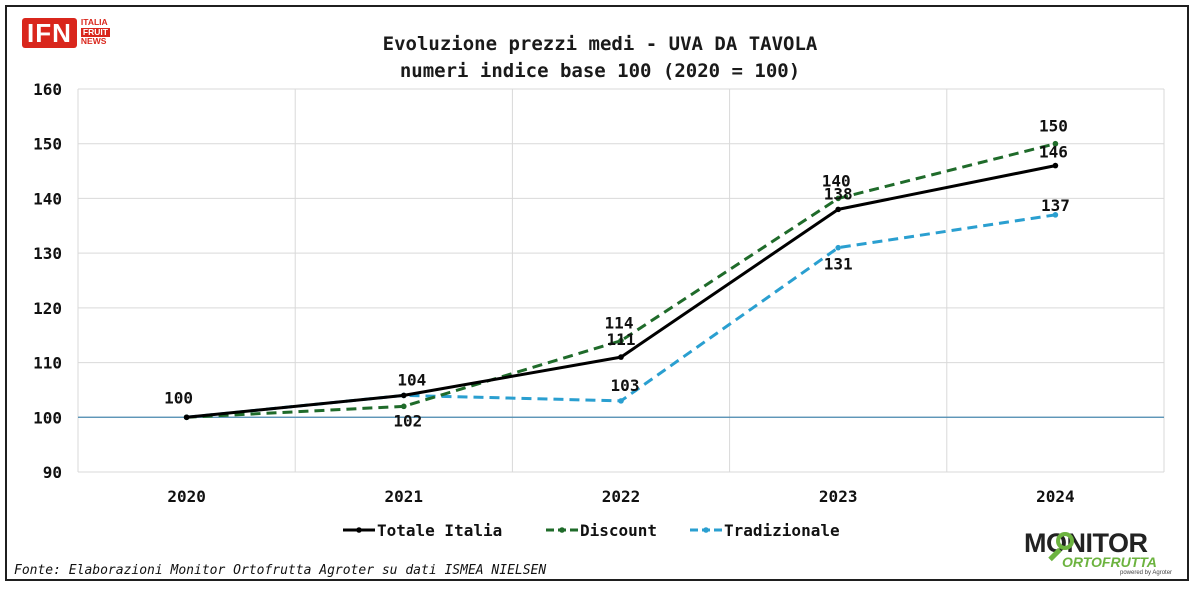  Describe the element at coordinates (407, 420) in the screenshot. I see `data-label: 102` at that location.